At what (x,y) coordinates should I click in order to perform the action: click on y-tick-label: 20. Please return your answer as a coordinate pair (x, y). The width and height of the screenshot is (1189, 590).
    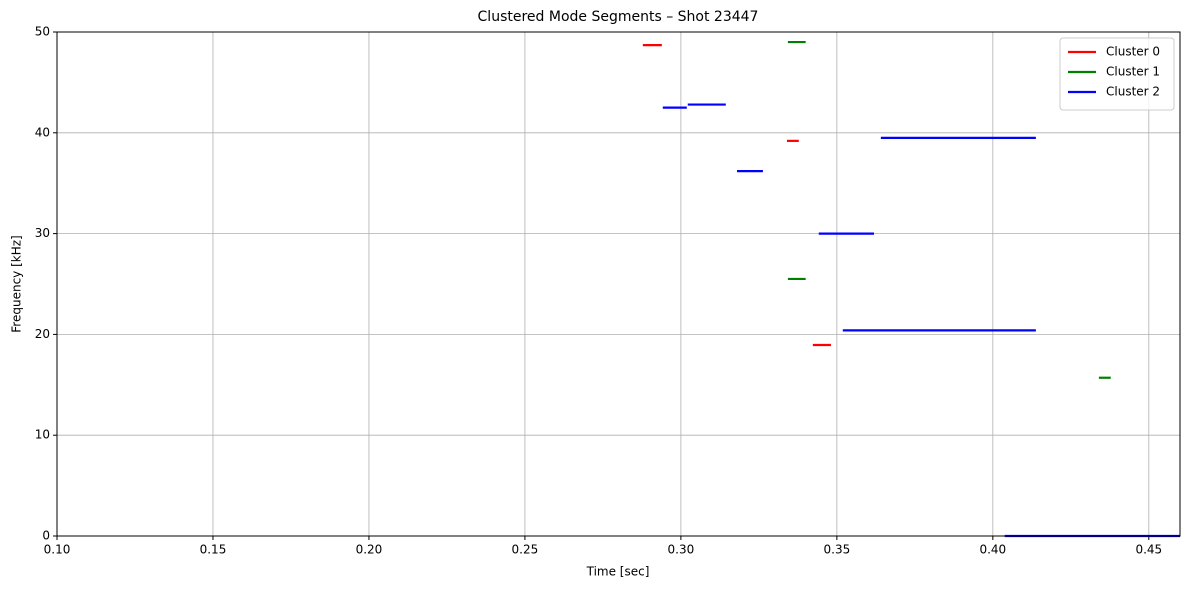
    Looking at the image, I should click on (42, 334).